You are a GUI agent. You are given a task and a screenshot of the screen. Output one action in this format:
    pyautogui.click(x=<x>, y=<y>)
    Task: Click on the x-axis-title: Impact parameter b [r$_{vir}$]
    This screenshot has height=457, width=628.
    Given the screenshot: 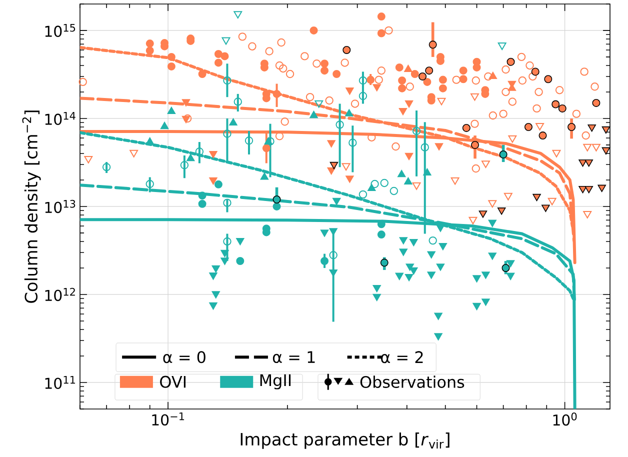 What is the action you would take?
    pyautogui.click(x=345, y=440)
    